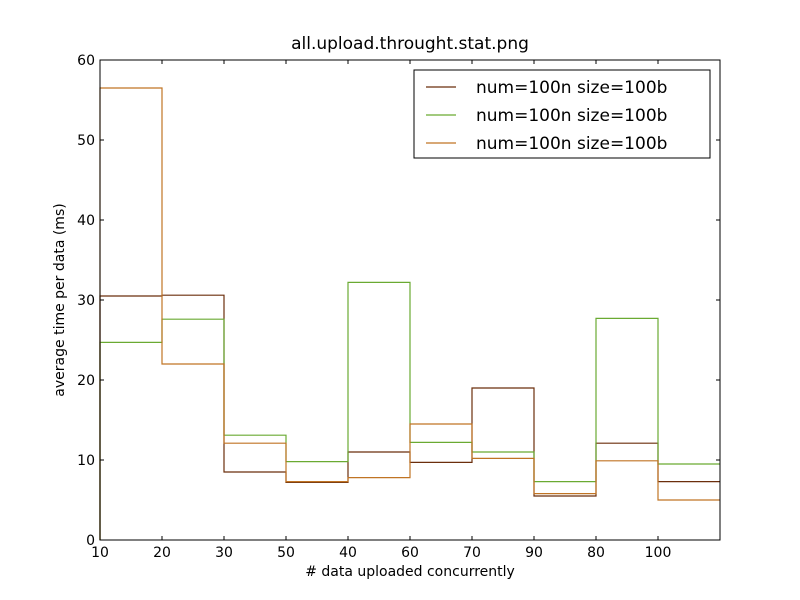 The height and width of the screenshot is (600, 800). I want to click on legend-box, so click(562, 114).